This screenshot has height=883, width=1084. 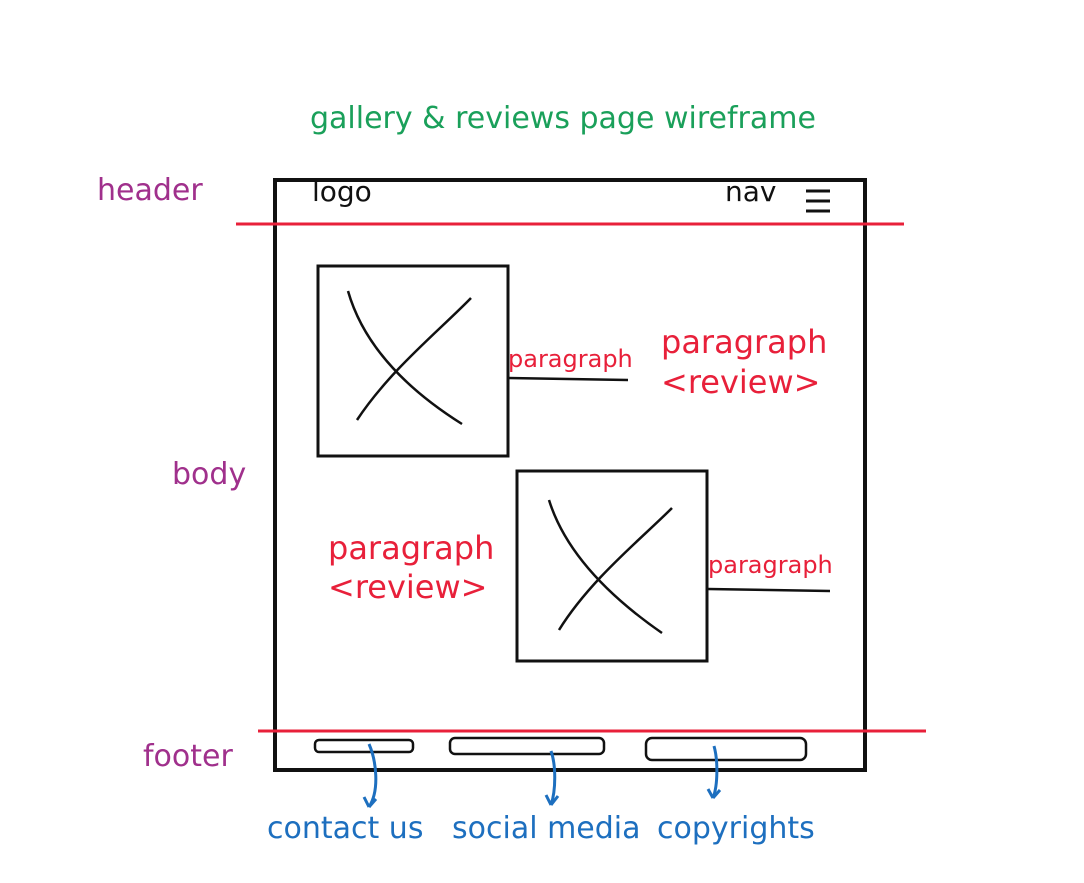 What do you see at coordinates (563, 118) in the screenshot?
I see `diagram-title: gallery & reviews page wireframe` at bounding box center [563, 118].